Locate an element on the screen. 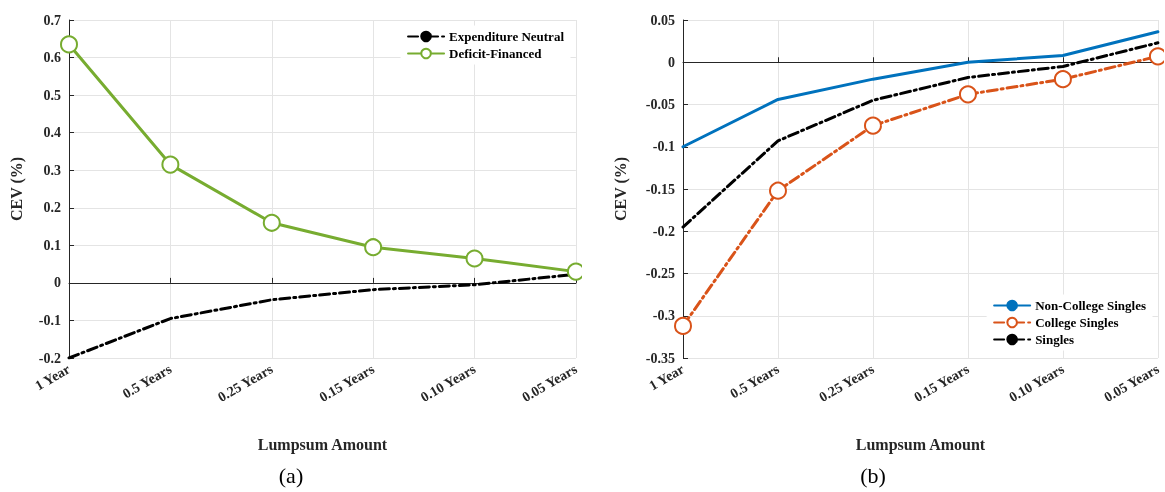  y-tick-label: -0.05 is located at coordinates (660, 104).